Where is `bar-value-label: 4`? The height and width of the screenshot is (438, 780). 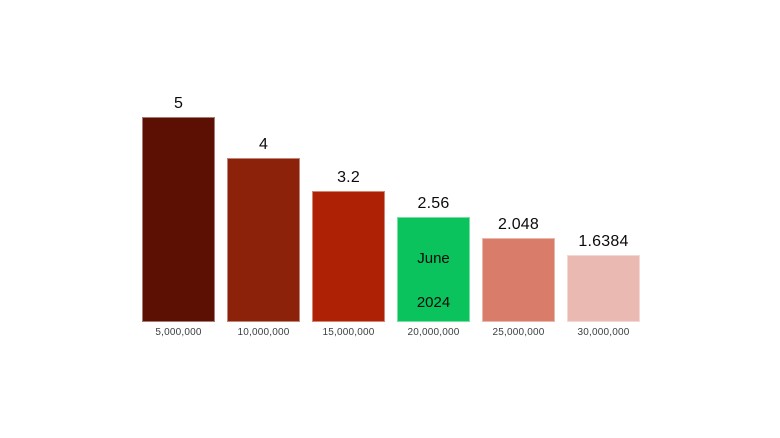 bar-value-label: 4 is located at coordinates (263, 144).